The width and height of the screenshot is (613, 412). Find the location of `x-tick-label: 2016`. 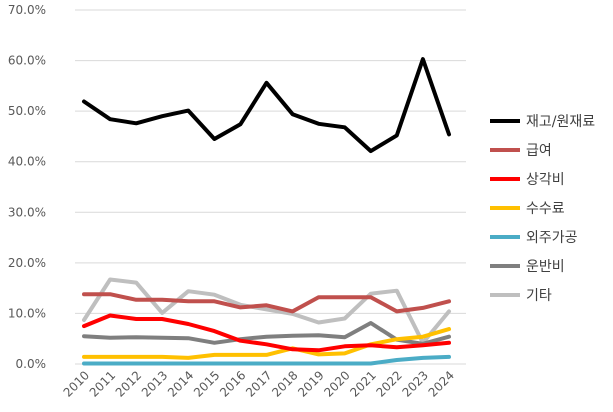

x-tick-label: 2016 is located at coordinates (232, 383).